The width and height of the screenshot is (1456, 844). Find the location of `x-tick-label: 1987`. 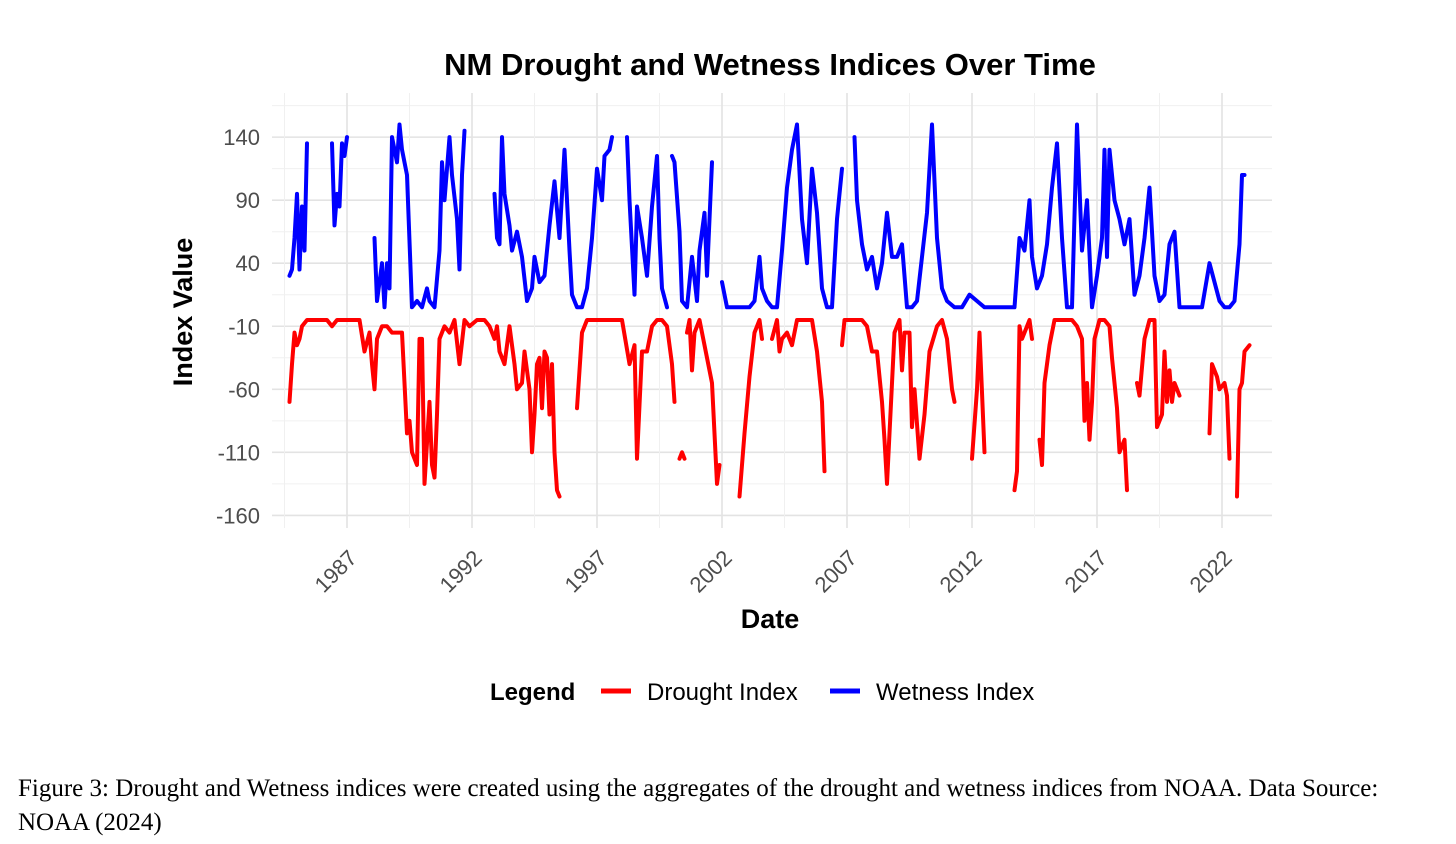

x-tick-label: 1987 is located at coordinates (336, 571).